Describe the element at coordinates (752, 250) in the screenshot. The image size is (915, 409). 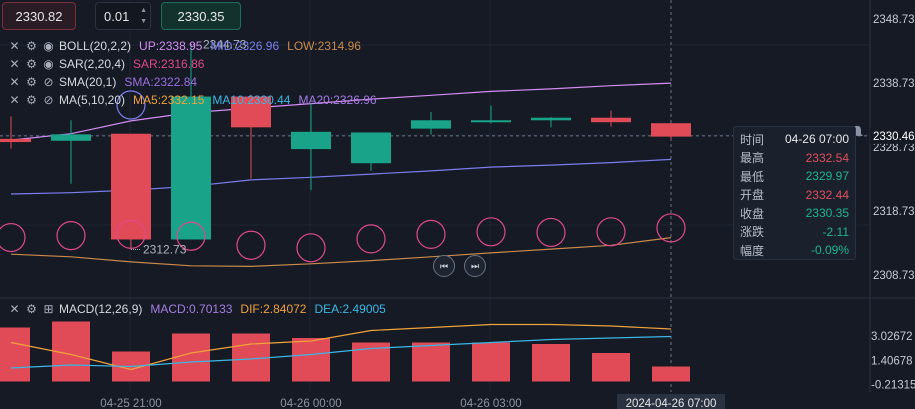
I see `info-key: 幅度` at that location.